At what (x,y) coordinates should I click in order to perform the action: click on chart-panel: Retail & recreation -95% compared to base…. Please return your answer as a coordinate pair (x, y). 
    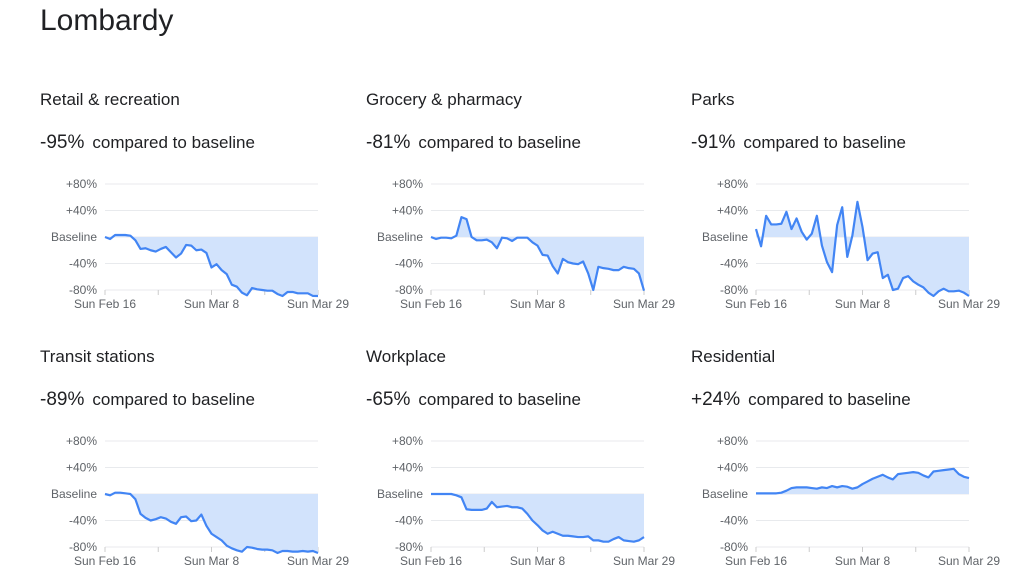
    Looking at the image, I should click on (190, 210).